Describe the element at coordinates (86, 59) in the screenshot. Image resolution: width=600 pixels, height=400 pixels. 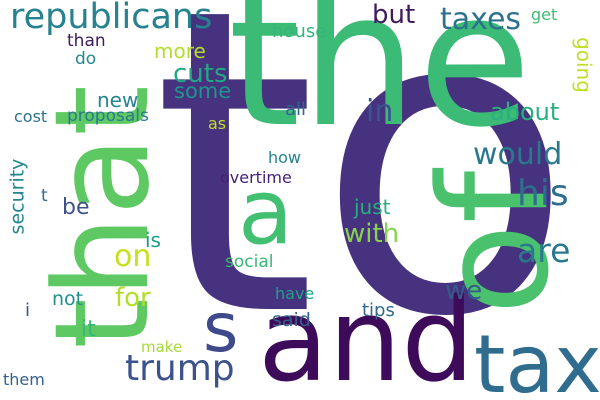
I see `word-do: do` at that location.